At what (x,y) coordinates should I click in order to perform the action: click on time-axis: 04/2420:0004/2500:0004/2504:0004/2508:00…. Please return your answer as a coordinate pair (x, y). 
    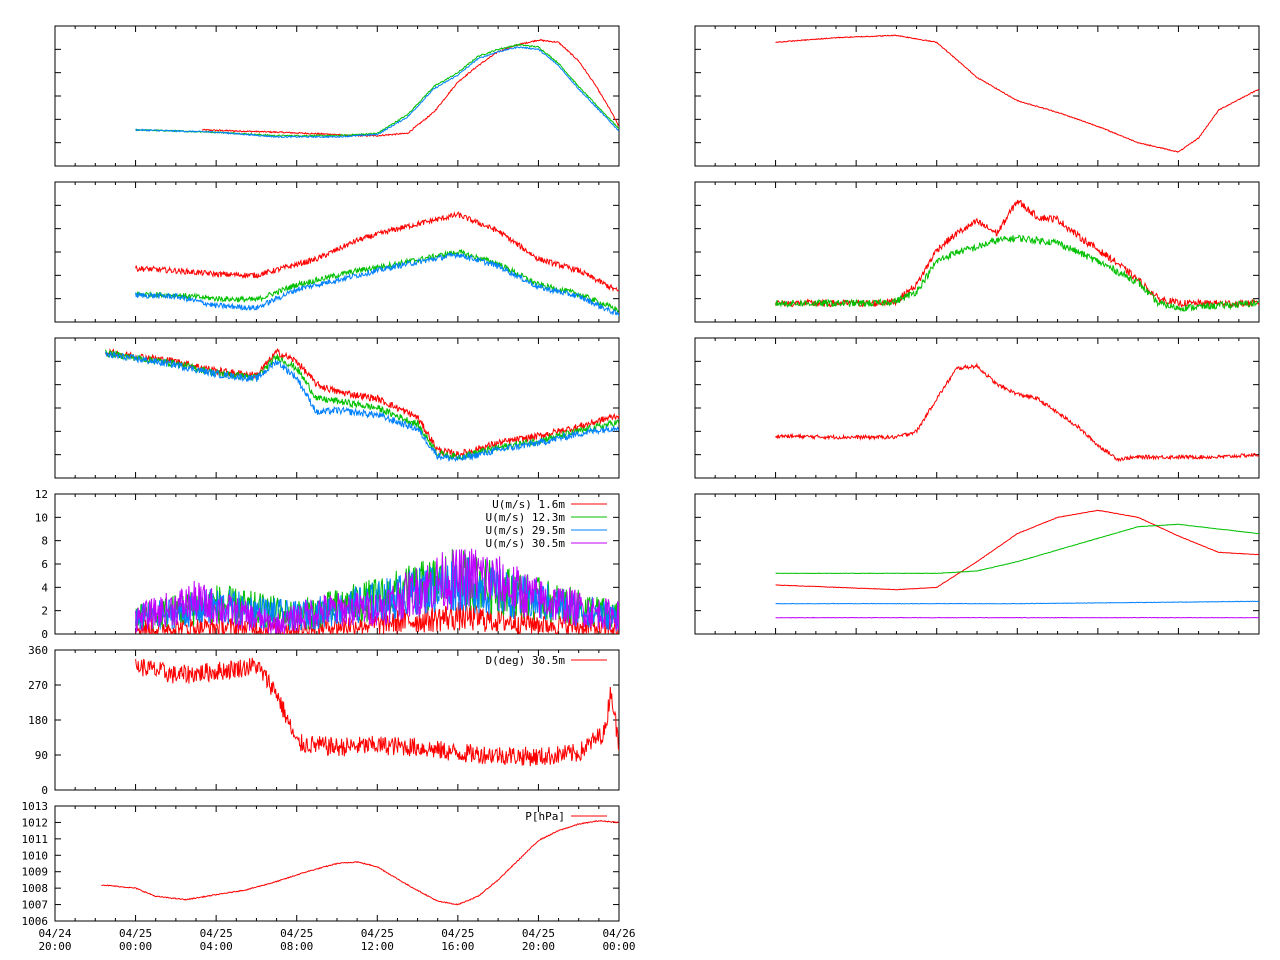
    Looking at the image, I should click on (336, 940).